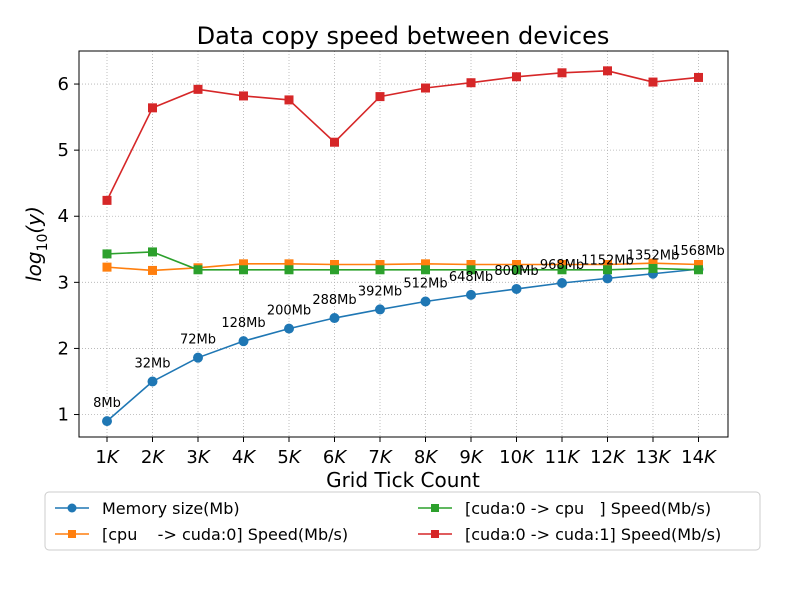  I want to click on data-label: 800Mb, so click(516, 271).